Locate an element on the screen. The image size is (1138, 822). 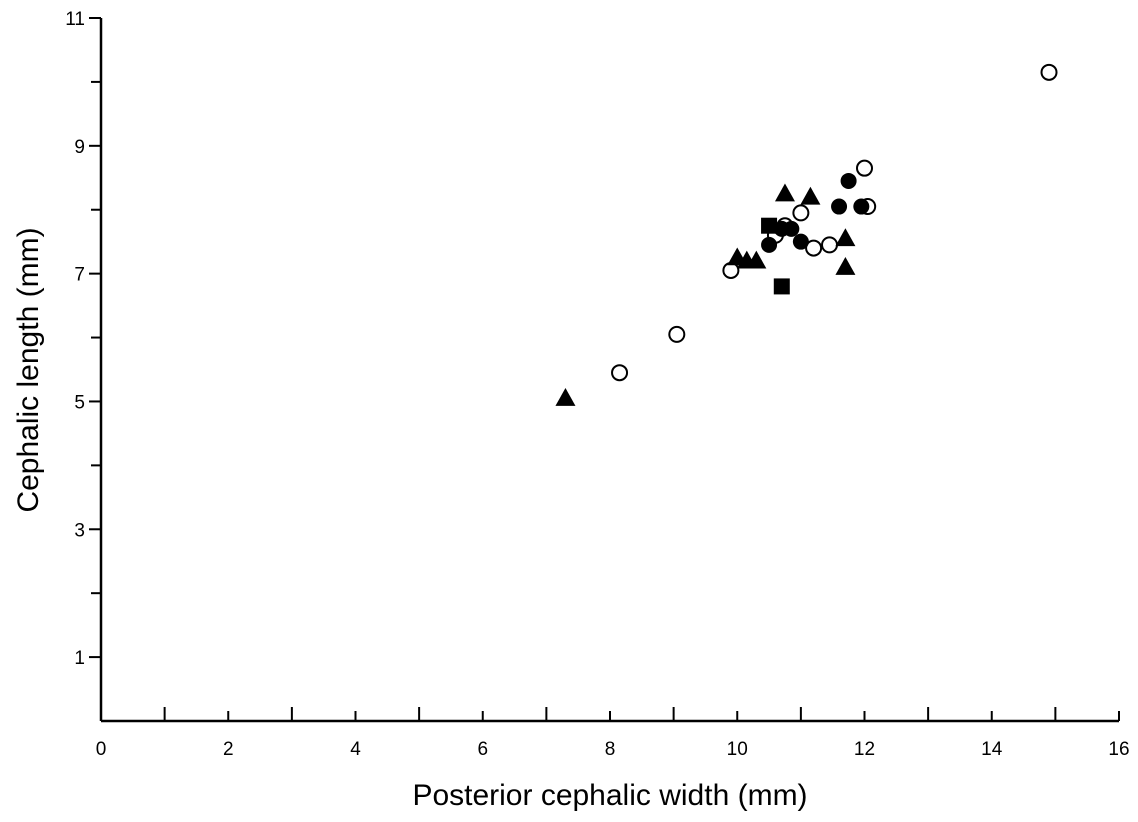
x-ticks: 0 2 4 6 8 10 12 14 16 is located at coordinates (613, 733).